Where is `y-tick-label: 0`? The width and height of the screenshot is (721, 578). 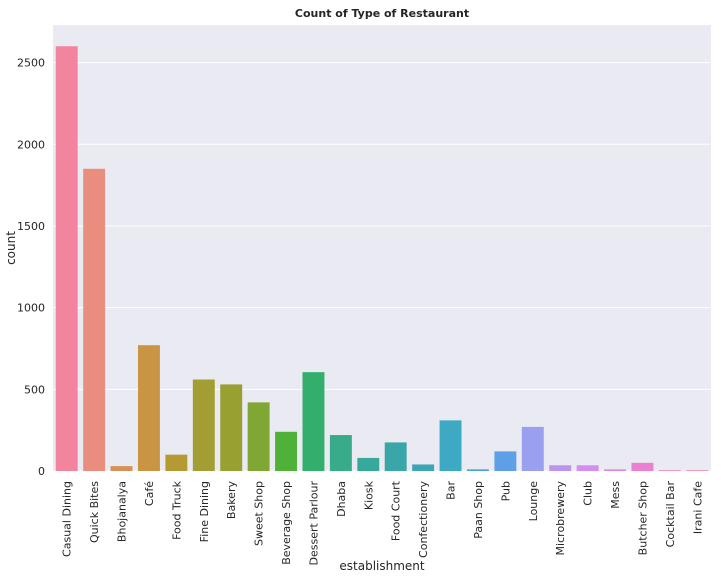
y-tick-label: 0 is located at coordinates (41, 471).